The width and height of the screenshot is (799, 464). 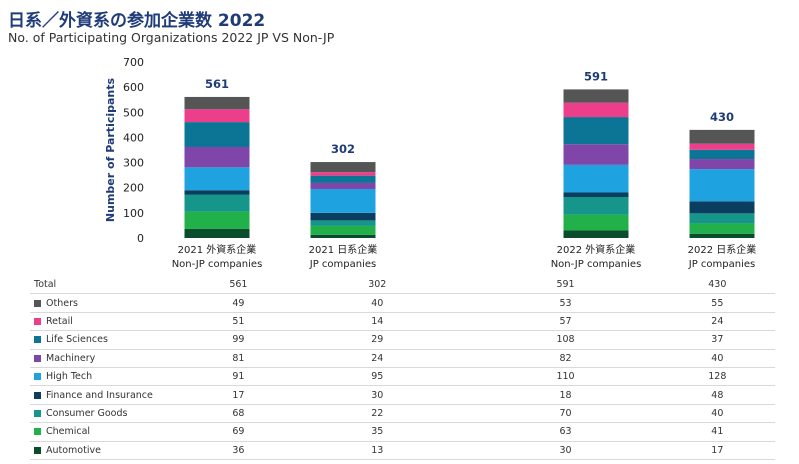 I want to click on table-cell: 30, so click(x=565, y=450).